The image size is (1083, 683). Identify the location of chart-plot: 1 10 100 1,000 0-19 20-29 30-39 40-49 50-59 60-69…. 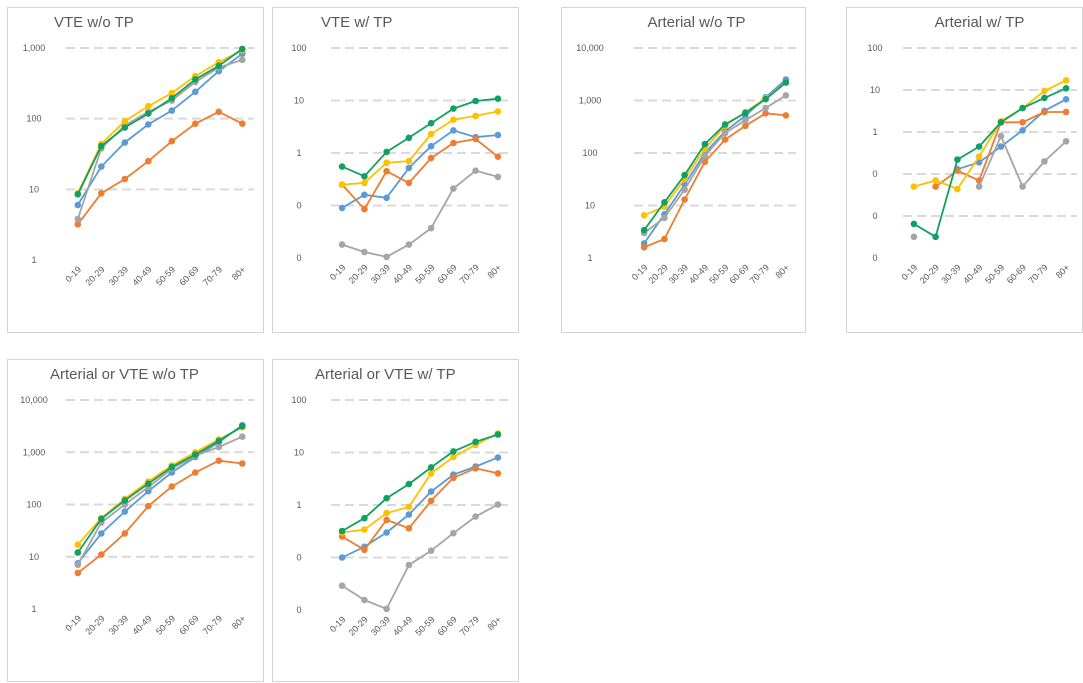
(136, 171).